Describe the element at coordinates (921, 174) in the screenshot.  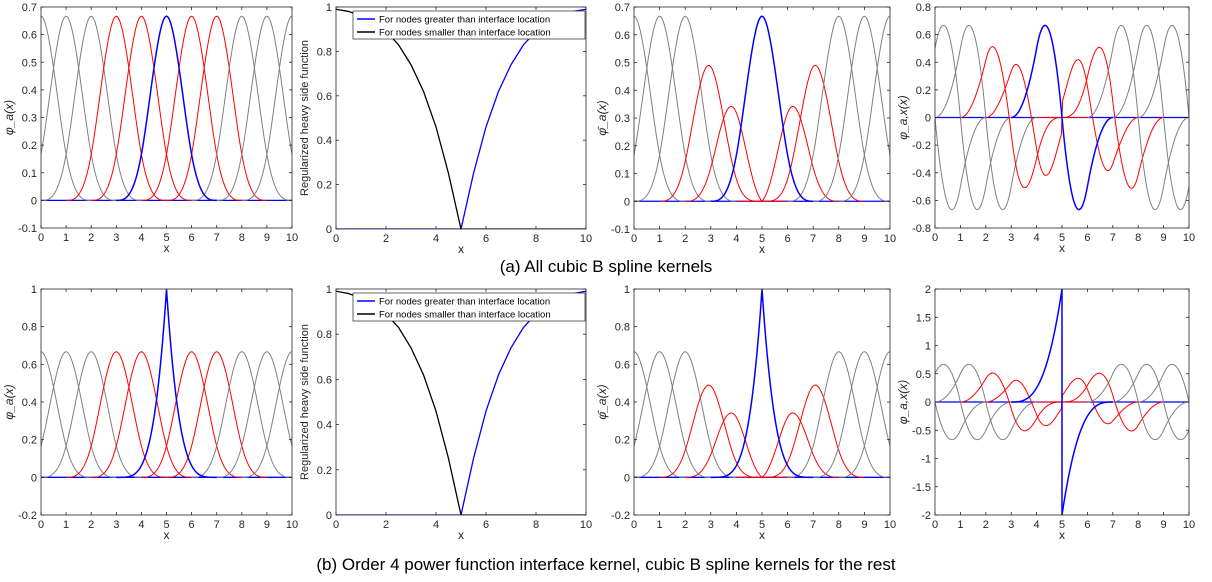
I see `y-tick-label: -0.4` at that location.